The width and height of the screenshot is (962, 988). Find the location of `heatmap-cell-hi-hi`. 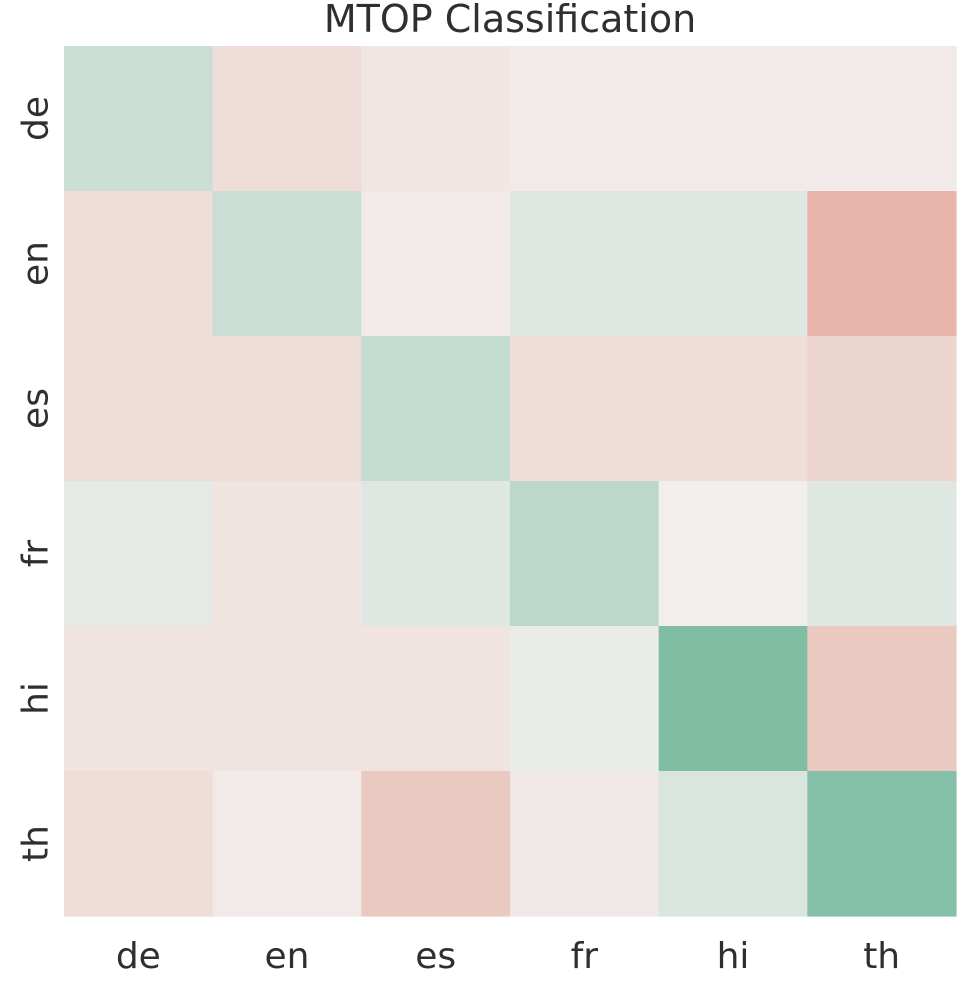

heatmap-cell-hi-hi is located at coordinates (733, 699).